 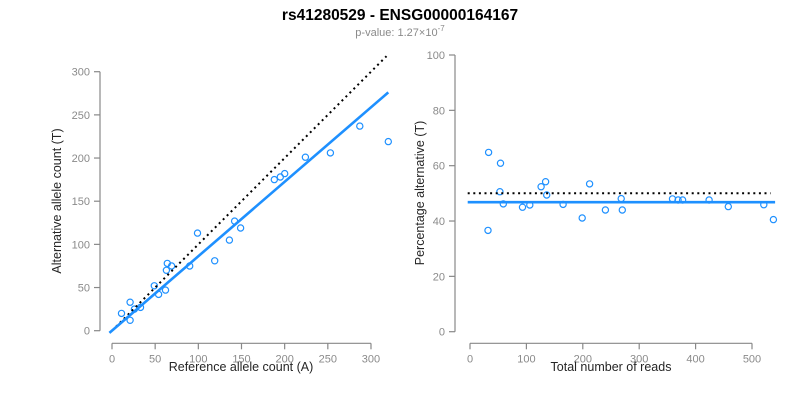 What do you see at coordinates (439, 277) in the screenshot?
I see `y-tick-label: 20` at bounding box center [439, 277].